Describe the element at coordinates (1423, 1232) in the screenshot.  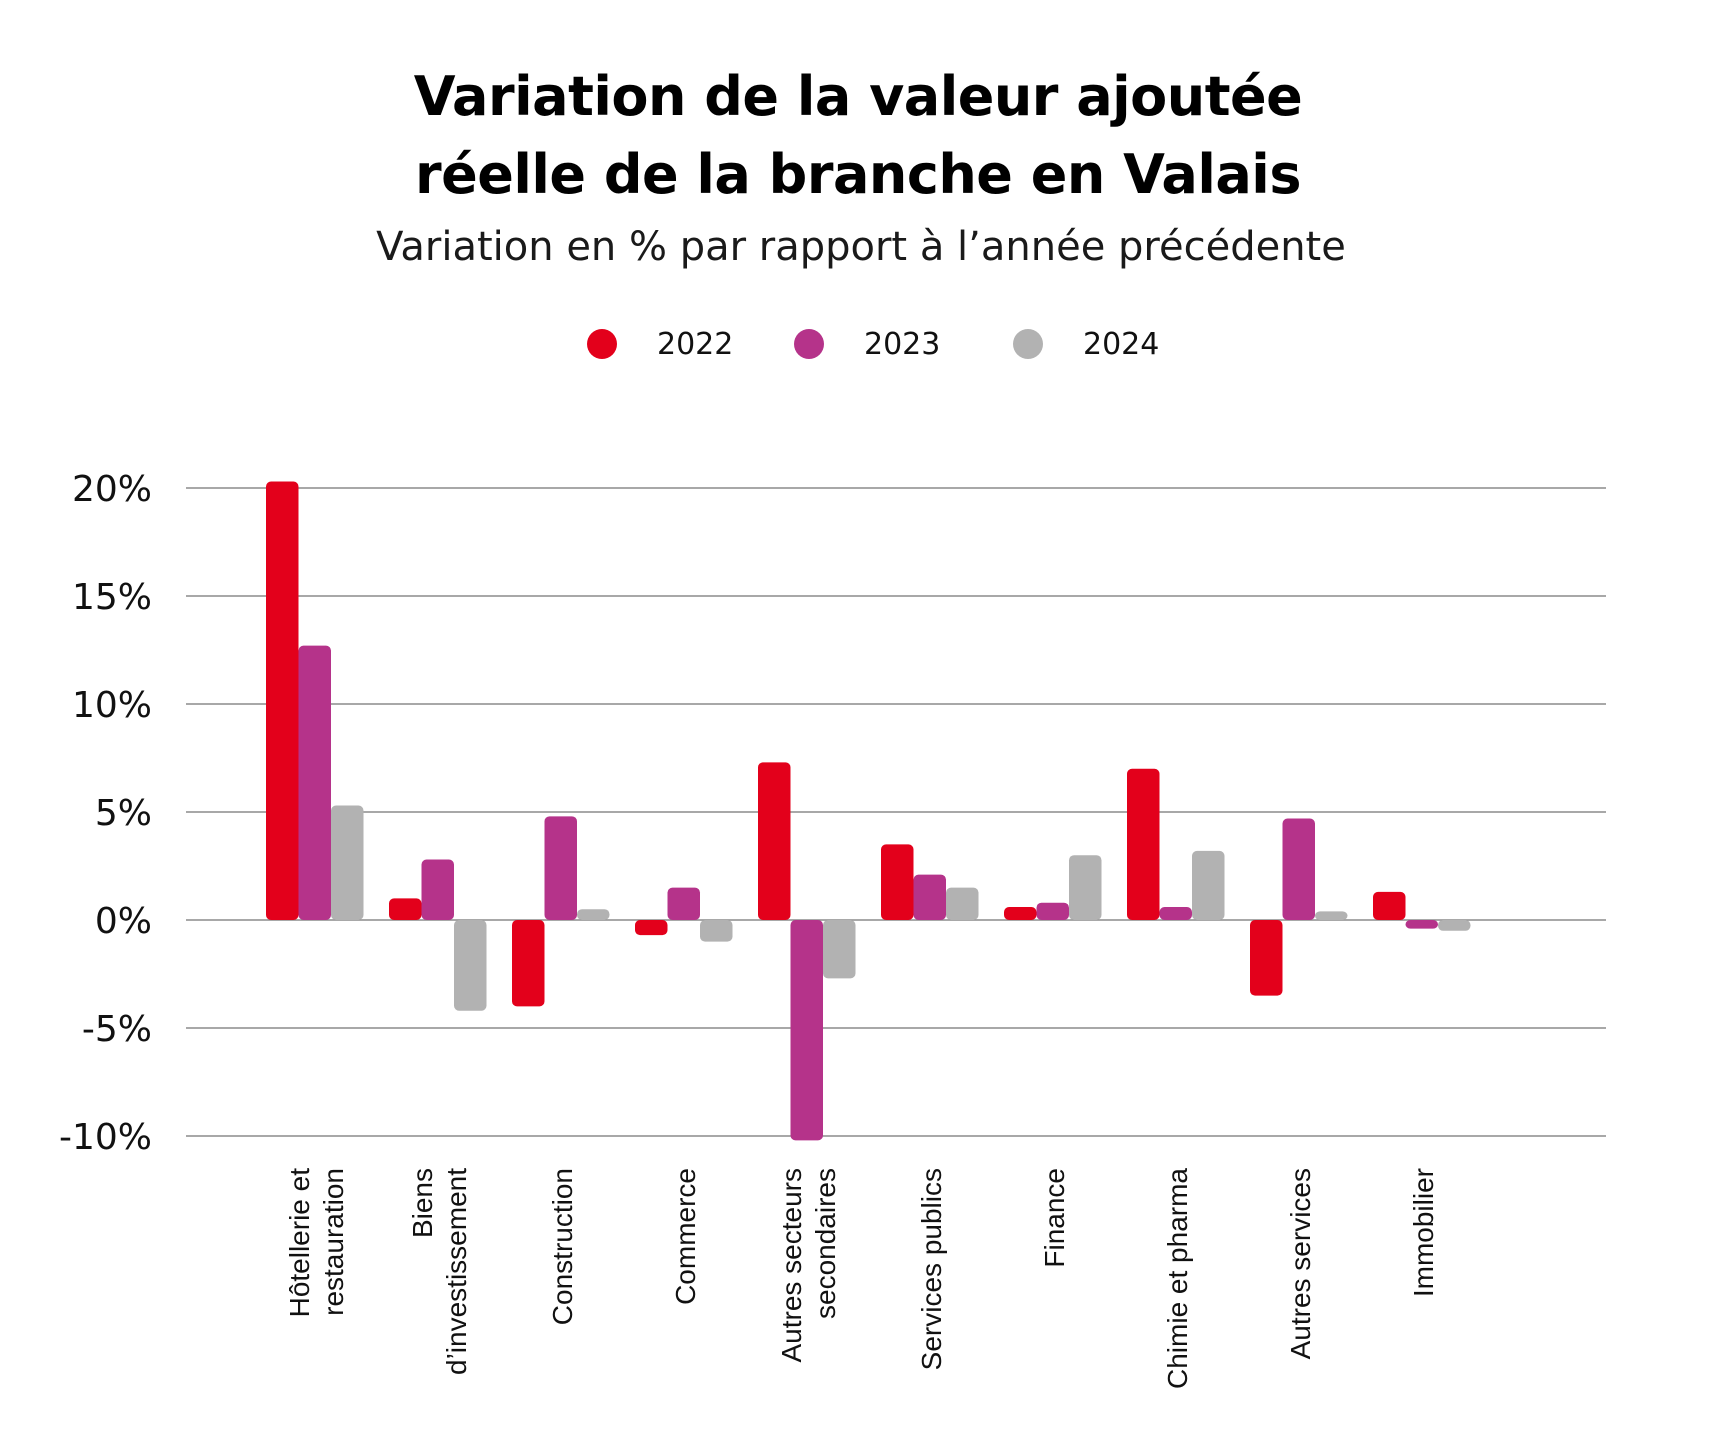
I see `x-tick-label: Immobilier` at that location.